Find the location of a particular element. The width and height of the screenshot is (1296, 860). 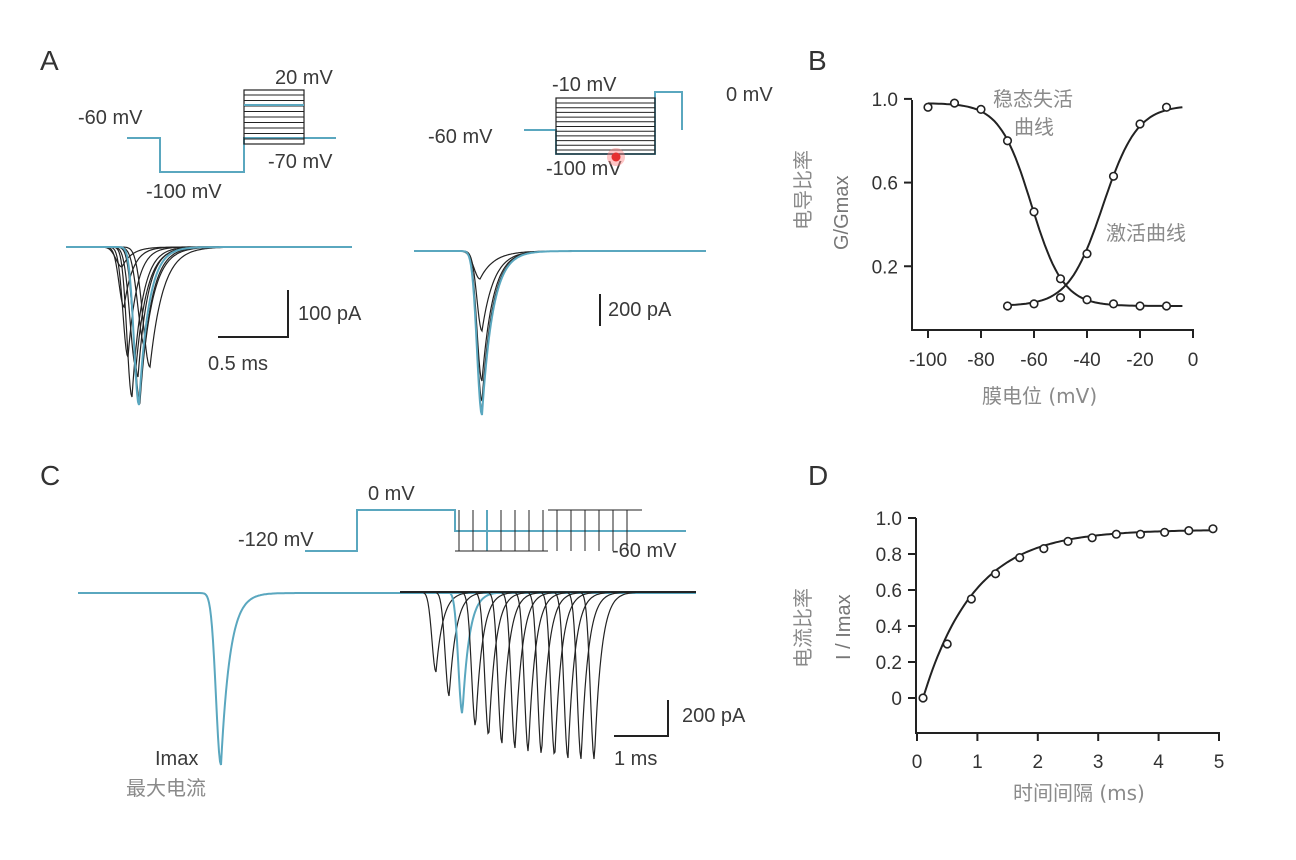

scalebar-c-y: 200 pA is located at coordinates (714, 716).